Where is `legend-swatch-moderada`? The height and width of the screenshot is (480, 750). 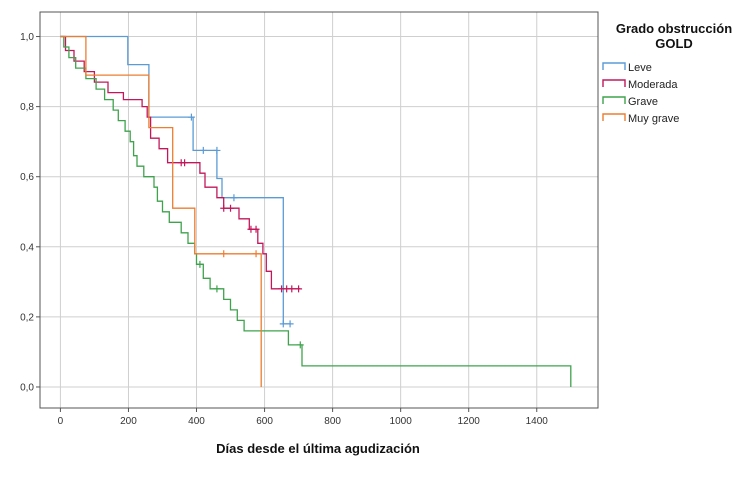
legend-swatch-moderada is located at coordinates (614, 83).